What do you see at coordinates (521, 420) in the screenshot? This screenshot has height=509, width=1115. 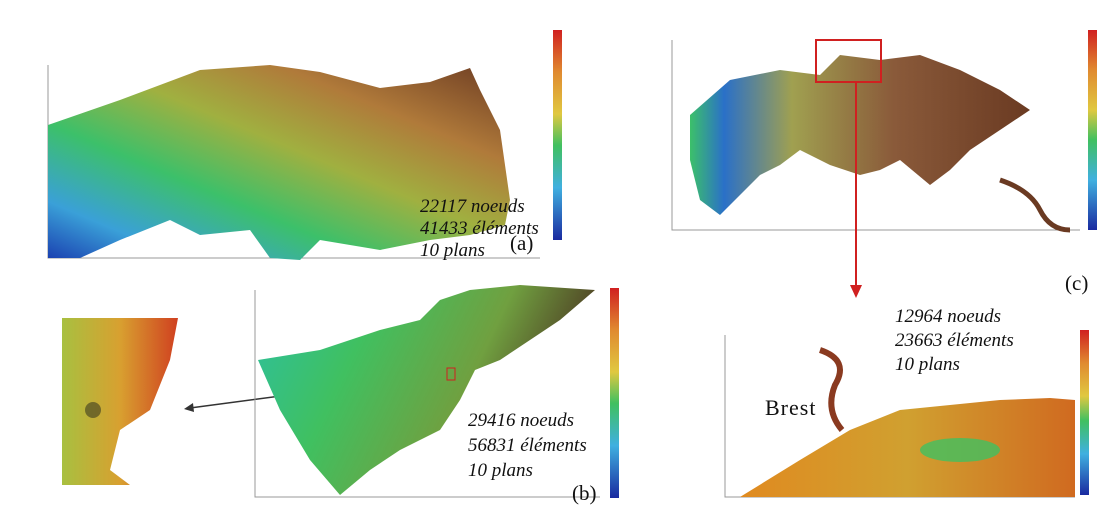 I see `node-count: 29416 noeuds` at bounding box center [521, 420].